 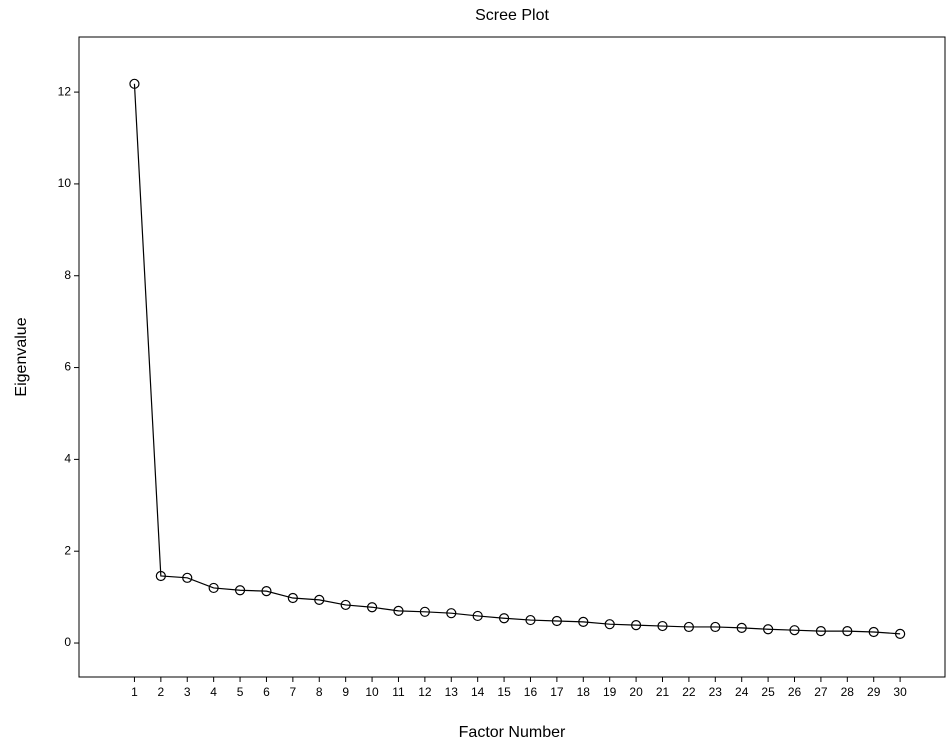 I want to click on y-tick-label: 10, so click(x=65, y=183).